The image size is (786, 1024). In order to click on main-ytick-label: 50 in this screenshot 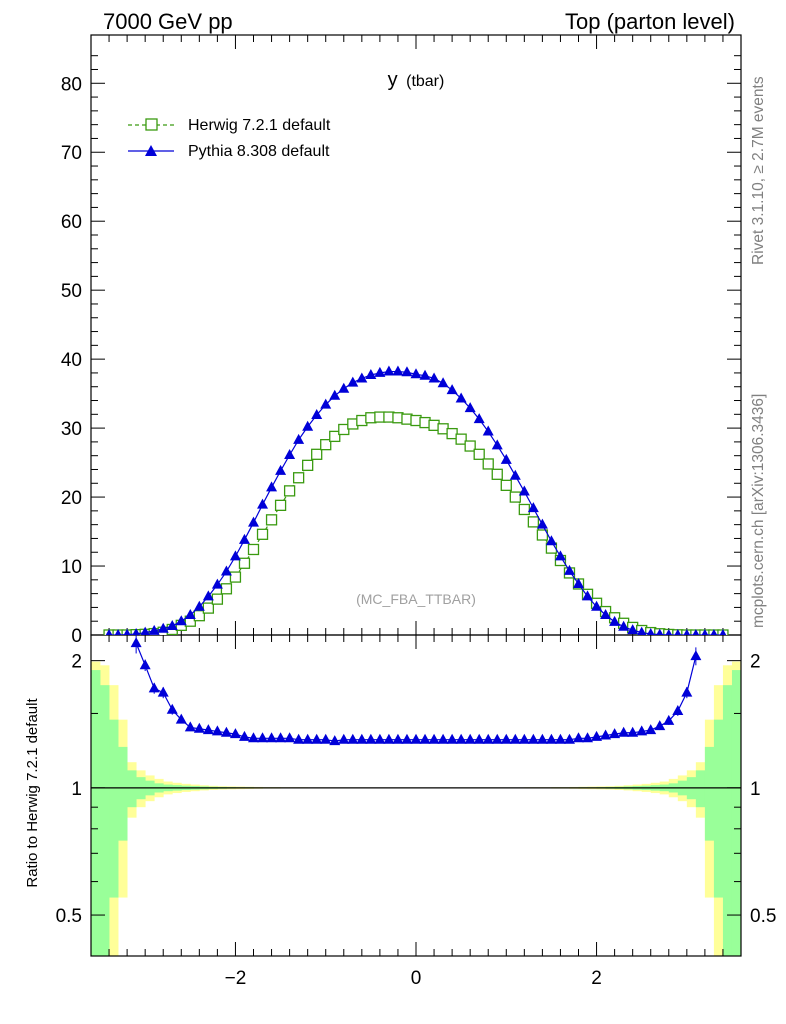, I will do `click(71, 291)`.